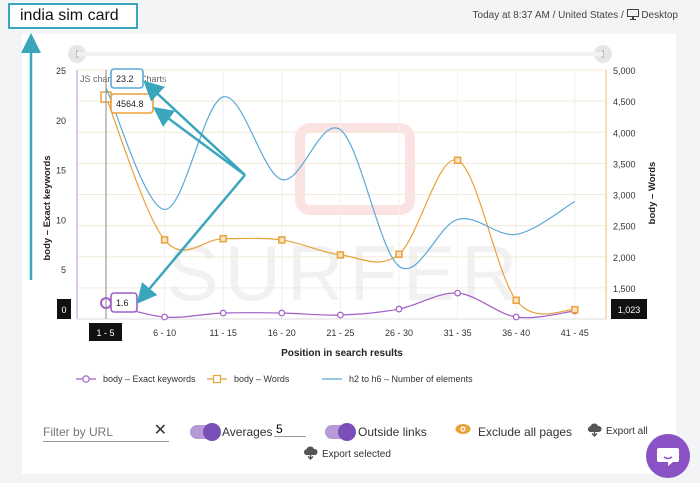  What do you see at coordinates (69, 15) in the screenshot?
I see `keyword-title: india sim card` at bounding box center [69, 15].